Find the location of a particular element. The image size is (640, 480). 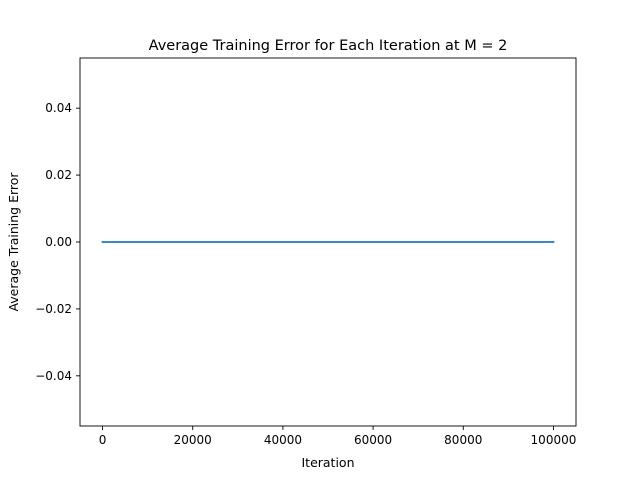

x-tick-label: 80000 is located at coordinates (463, 440).